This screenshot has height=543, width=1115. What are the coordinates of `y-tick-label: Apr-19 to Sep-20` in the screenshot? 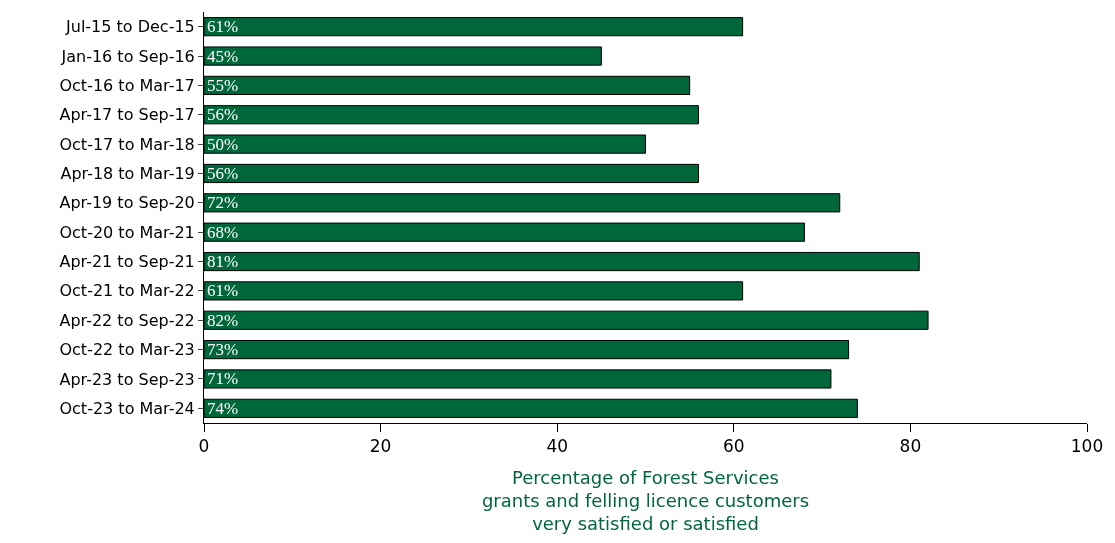 It's located at (127, 203).